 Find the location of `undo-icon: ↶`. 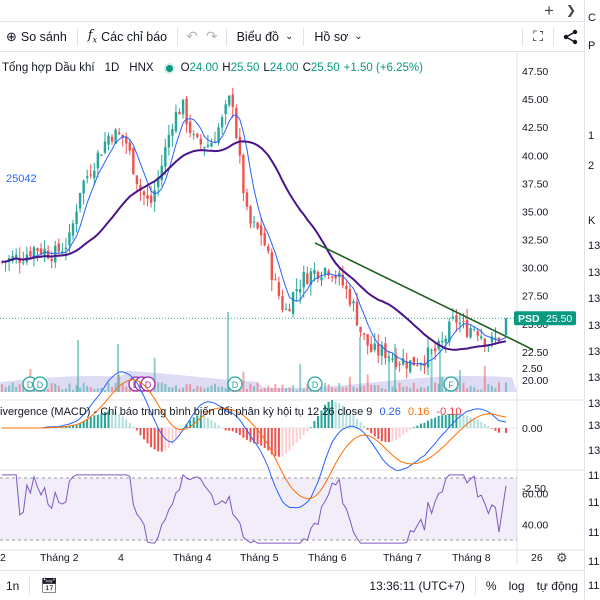

undo-icon: ↶ is located at coordinates (192, 36).